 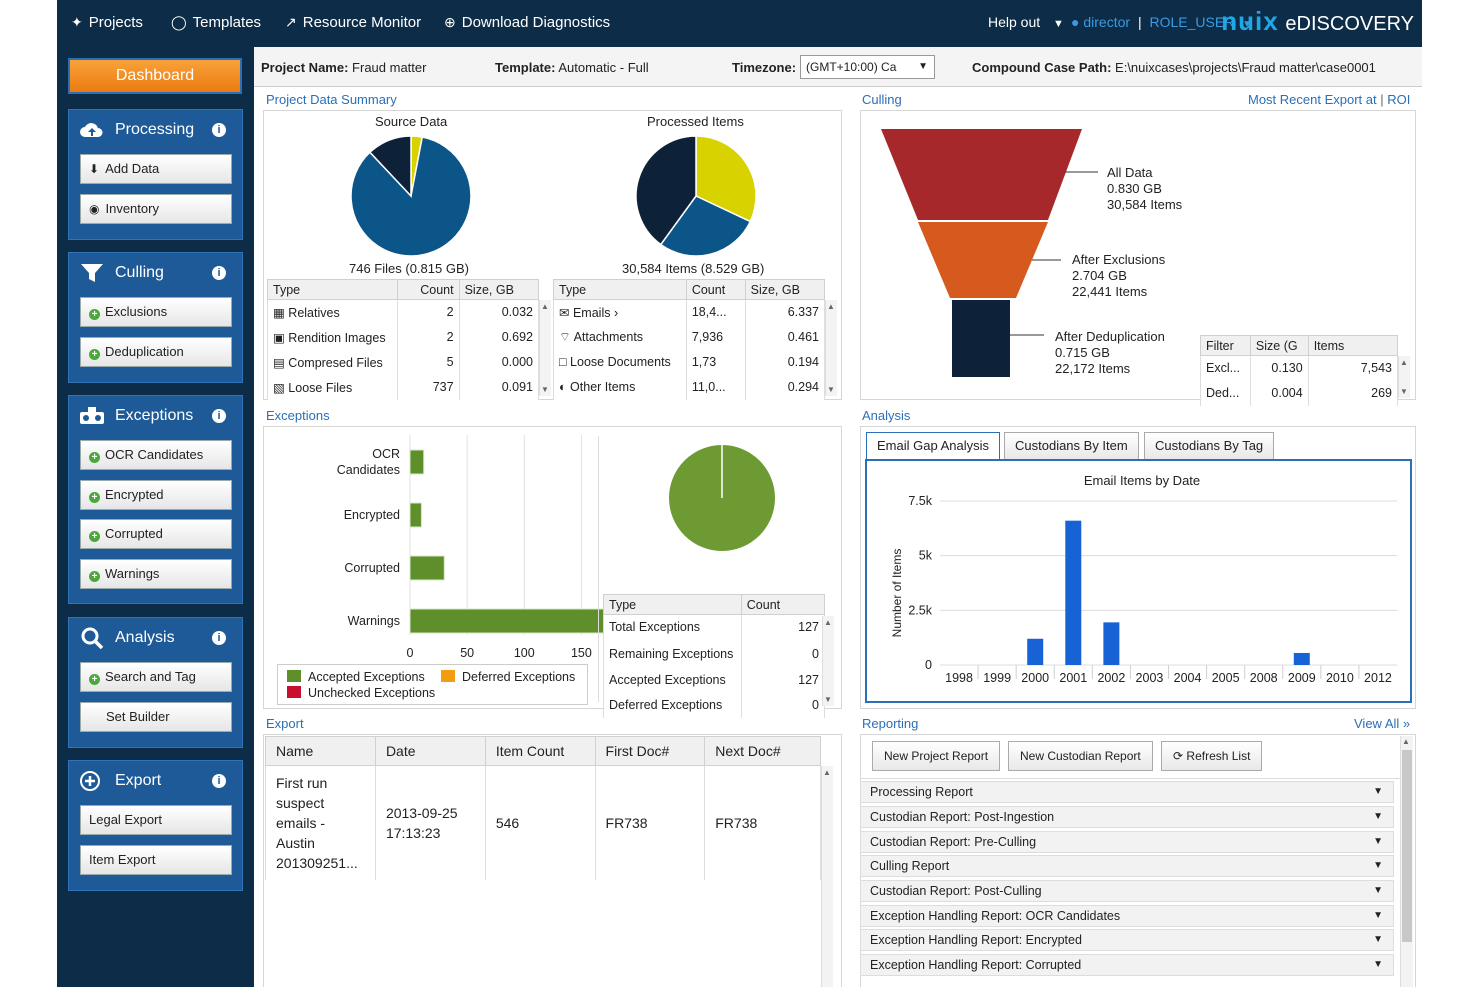 What do you see at coordinates (156, 677) in the screenshot?
I see `search-and-tag-button: + Search and Tag` at bounding box center [156, 677].